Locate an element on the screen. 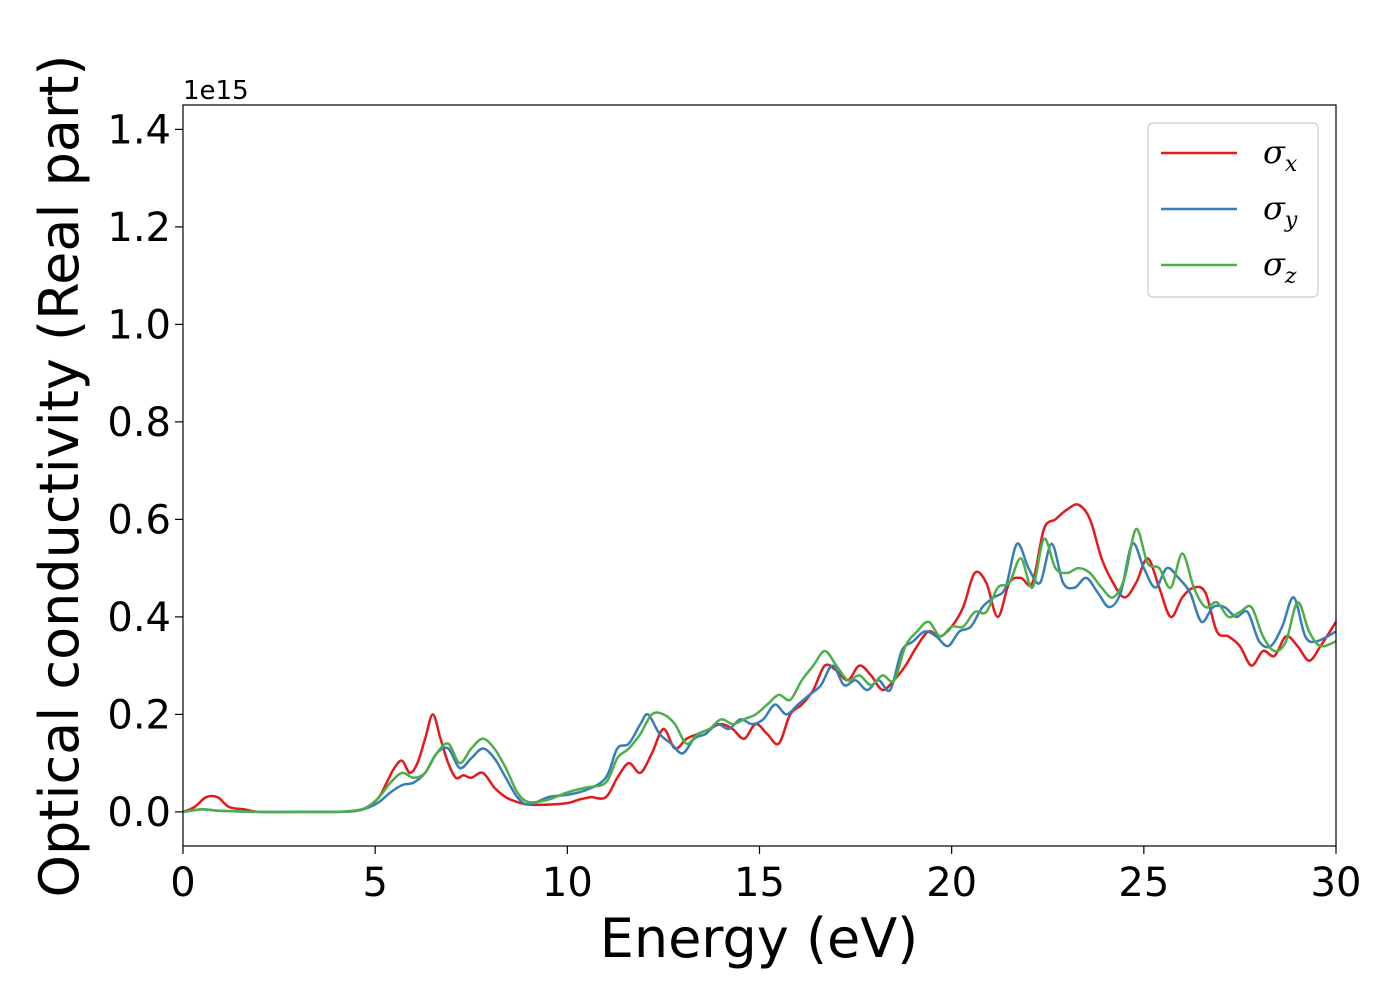 The height and width of the screenshot is (1000, 1400). y-axis-ticks: 0.0 0.2 0.4 0.6 0.8 1.0 1.2 1.4 is located at coordinates (145, 471).